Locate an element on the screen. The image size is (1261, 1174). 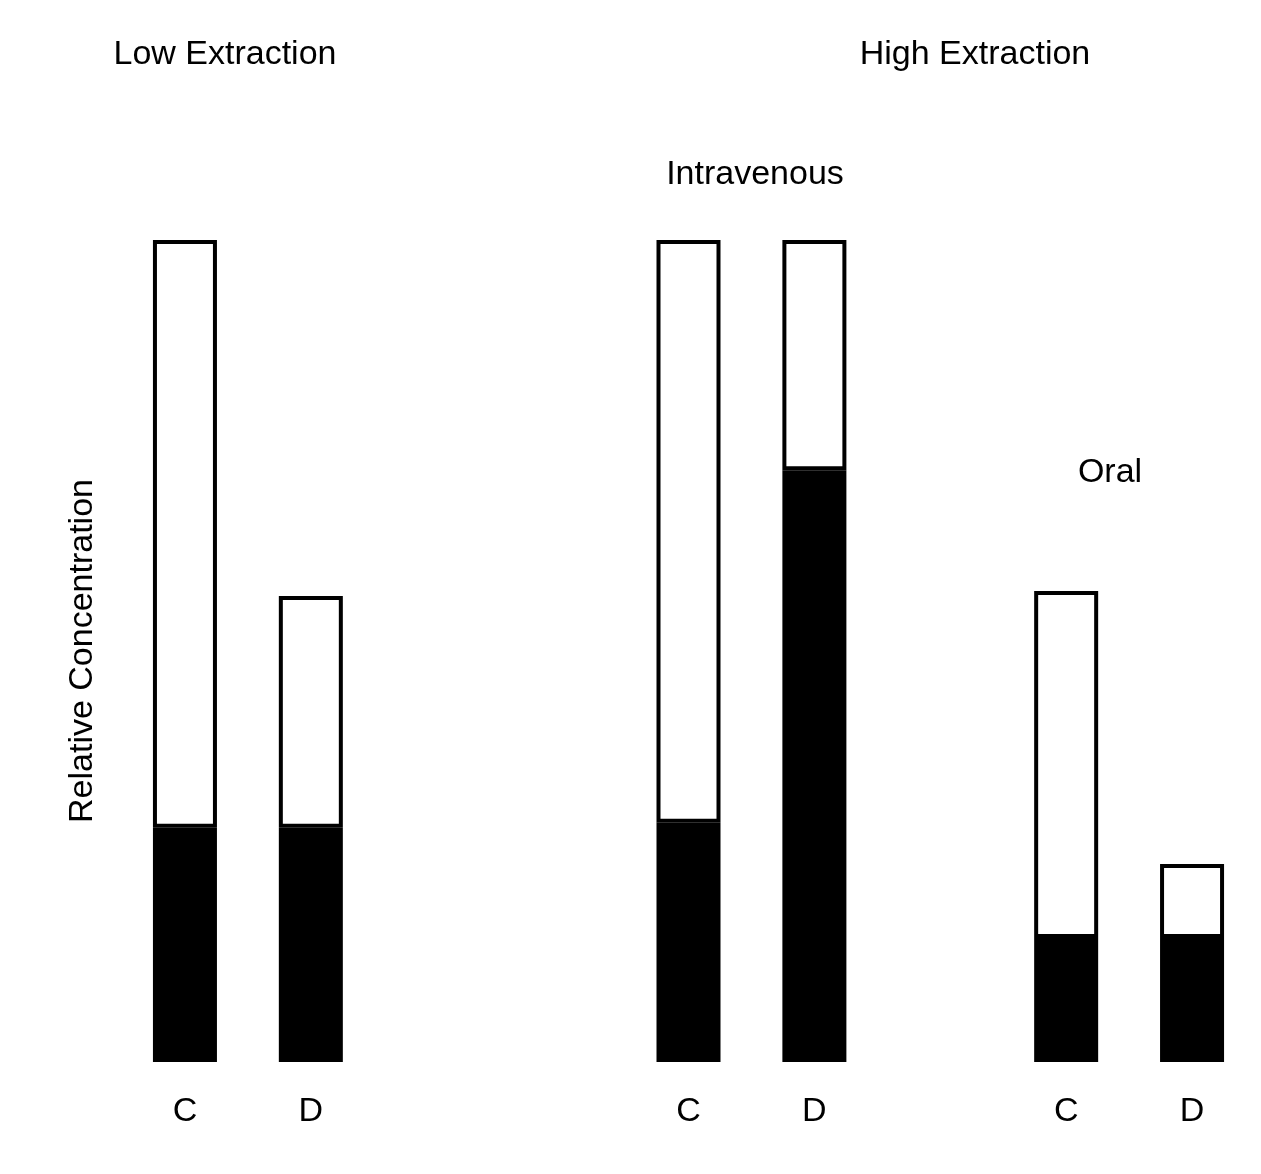
y-axis-title: Relative Concentration is located at coordinates (80, 651).